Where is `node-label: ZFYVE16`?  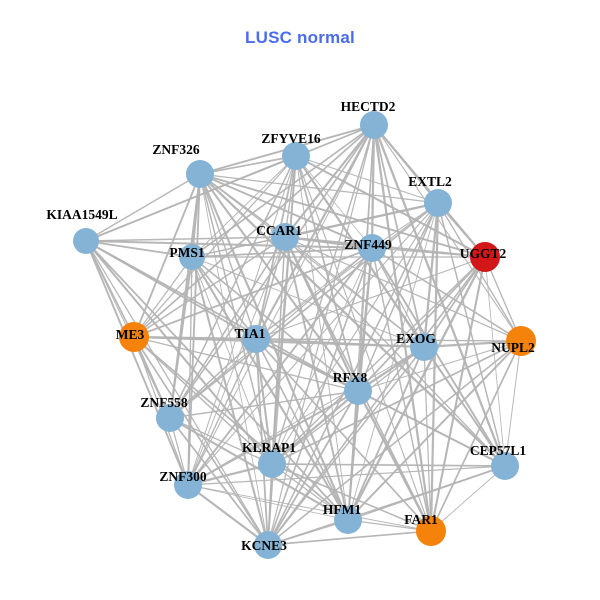 node-label: ZFYVE16 is located at coordinates (291, 138).